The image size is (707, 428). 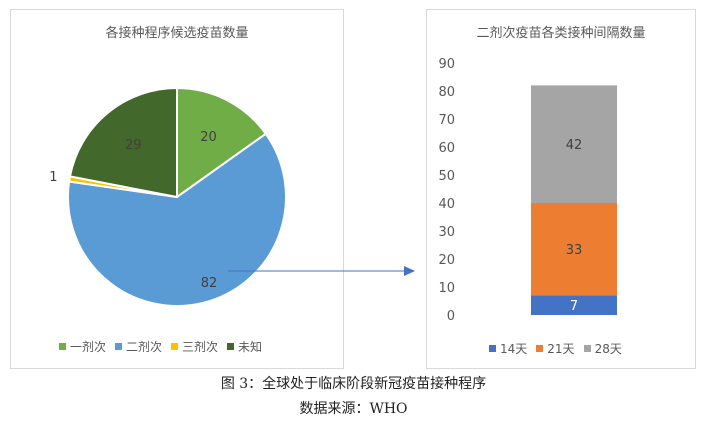 I want to click on legend-item-pie-0: 一剂次, so click(x=82, y=346).